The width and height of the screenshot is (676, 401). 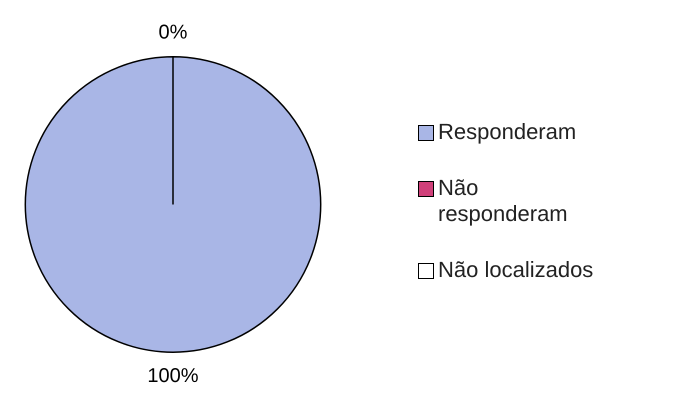 I want to click on text: 0%, so click(x=173, y=32).